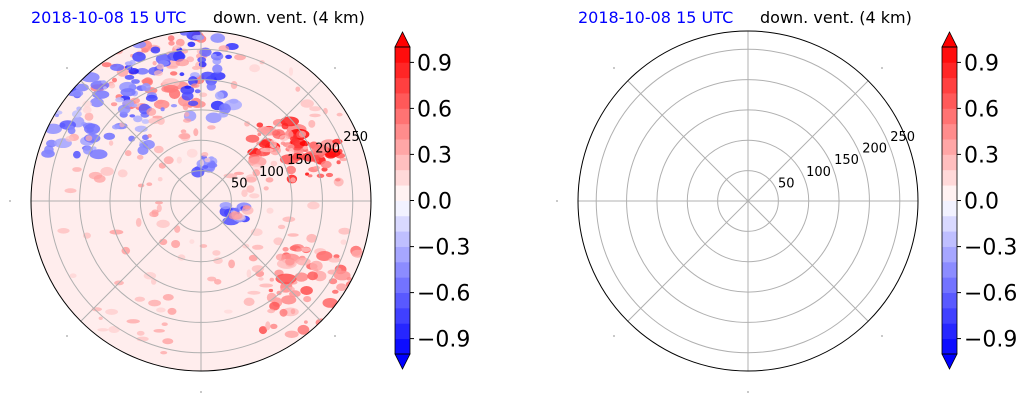 This screenshot has width=1036, height=401. What do you see at coordinates (434, 155) in the screenshot?
I see `colorbar-tick-label: 0.3` at bounding box center [434, 155].